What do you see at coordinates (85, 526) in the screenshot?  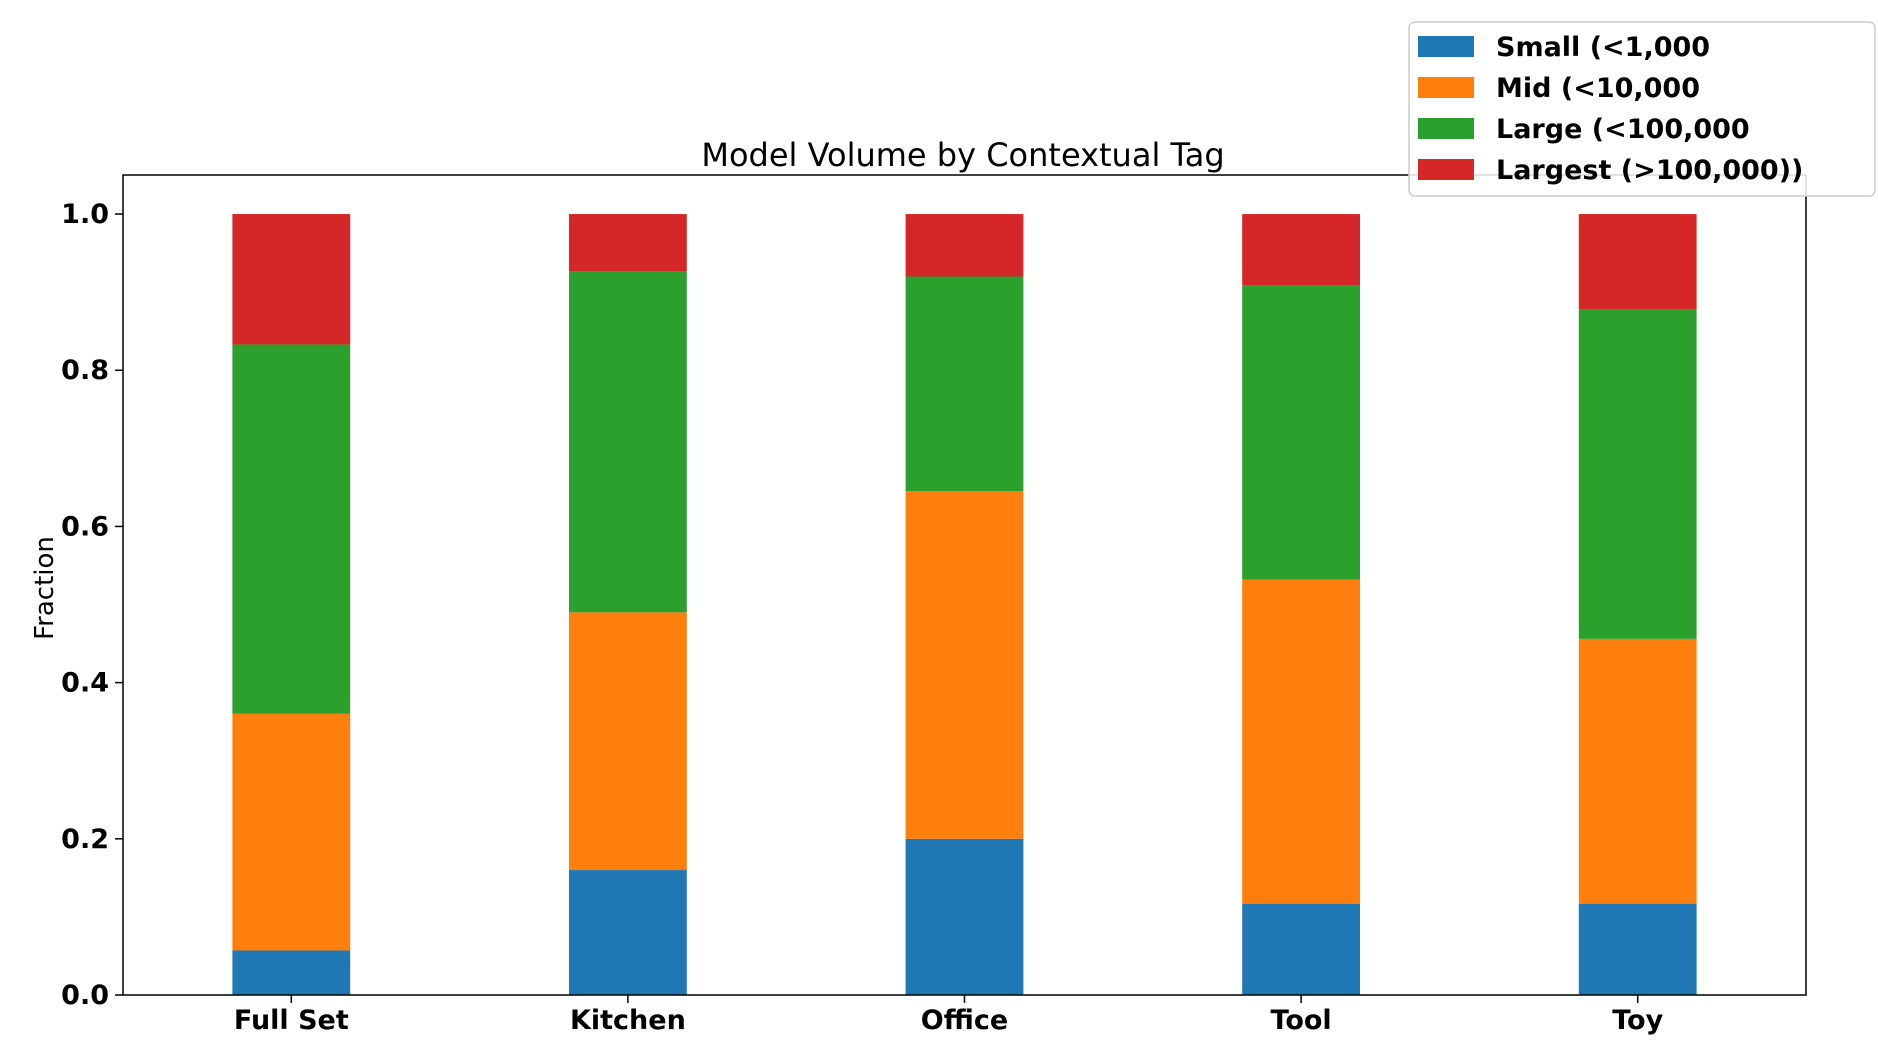 I see `y-tick-label: 0.6` at bounding box center [85, 526].